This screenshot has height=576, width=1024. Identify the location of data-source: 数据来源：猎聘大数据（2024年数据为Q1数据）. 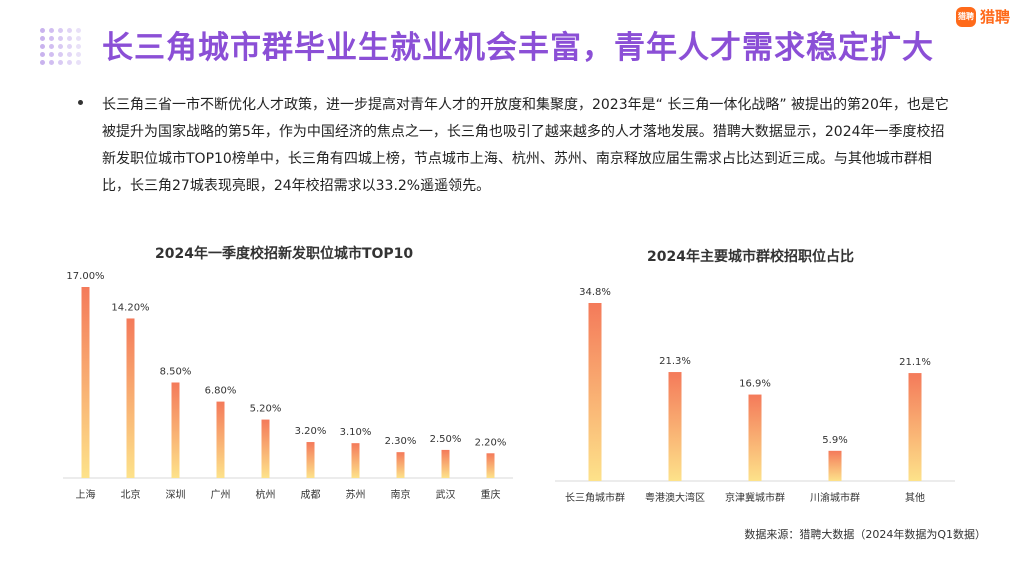
(865, 534).